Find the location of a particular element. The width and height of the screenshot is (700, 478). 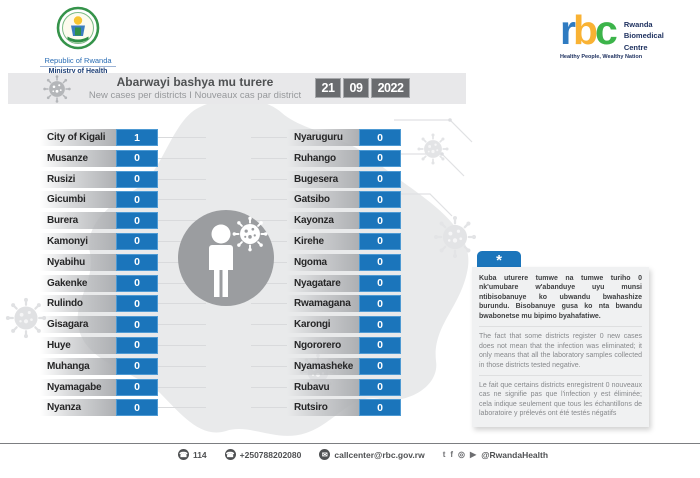

moh-country-label: Republic of Rwanda is located at coordinates (78, 60).